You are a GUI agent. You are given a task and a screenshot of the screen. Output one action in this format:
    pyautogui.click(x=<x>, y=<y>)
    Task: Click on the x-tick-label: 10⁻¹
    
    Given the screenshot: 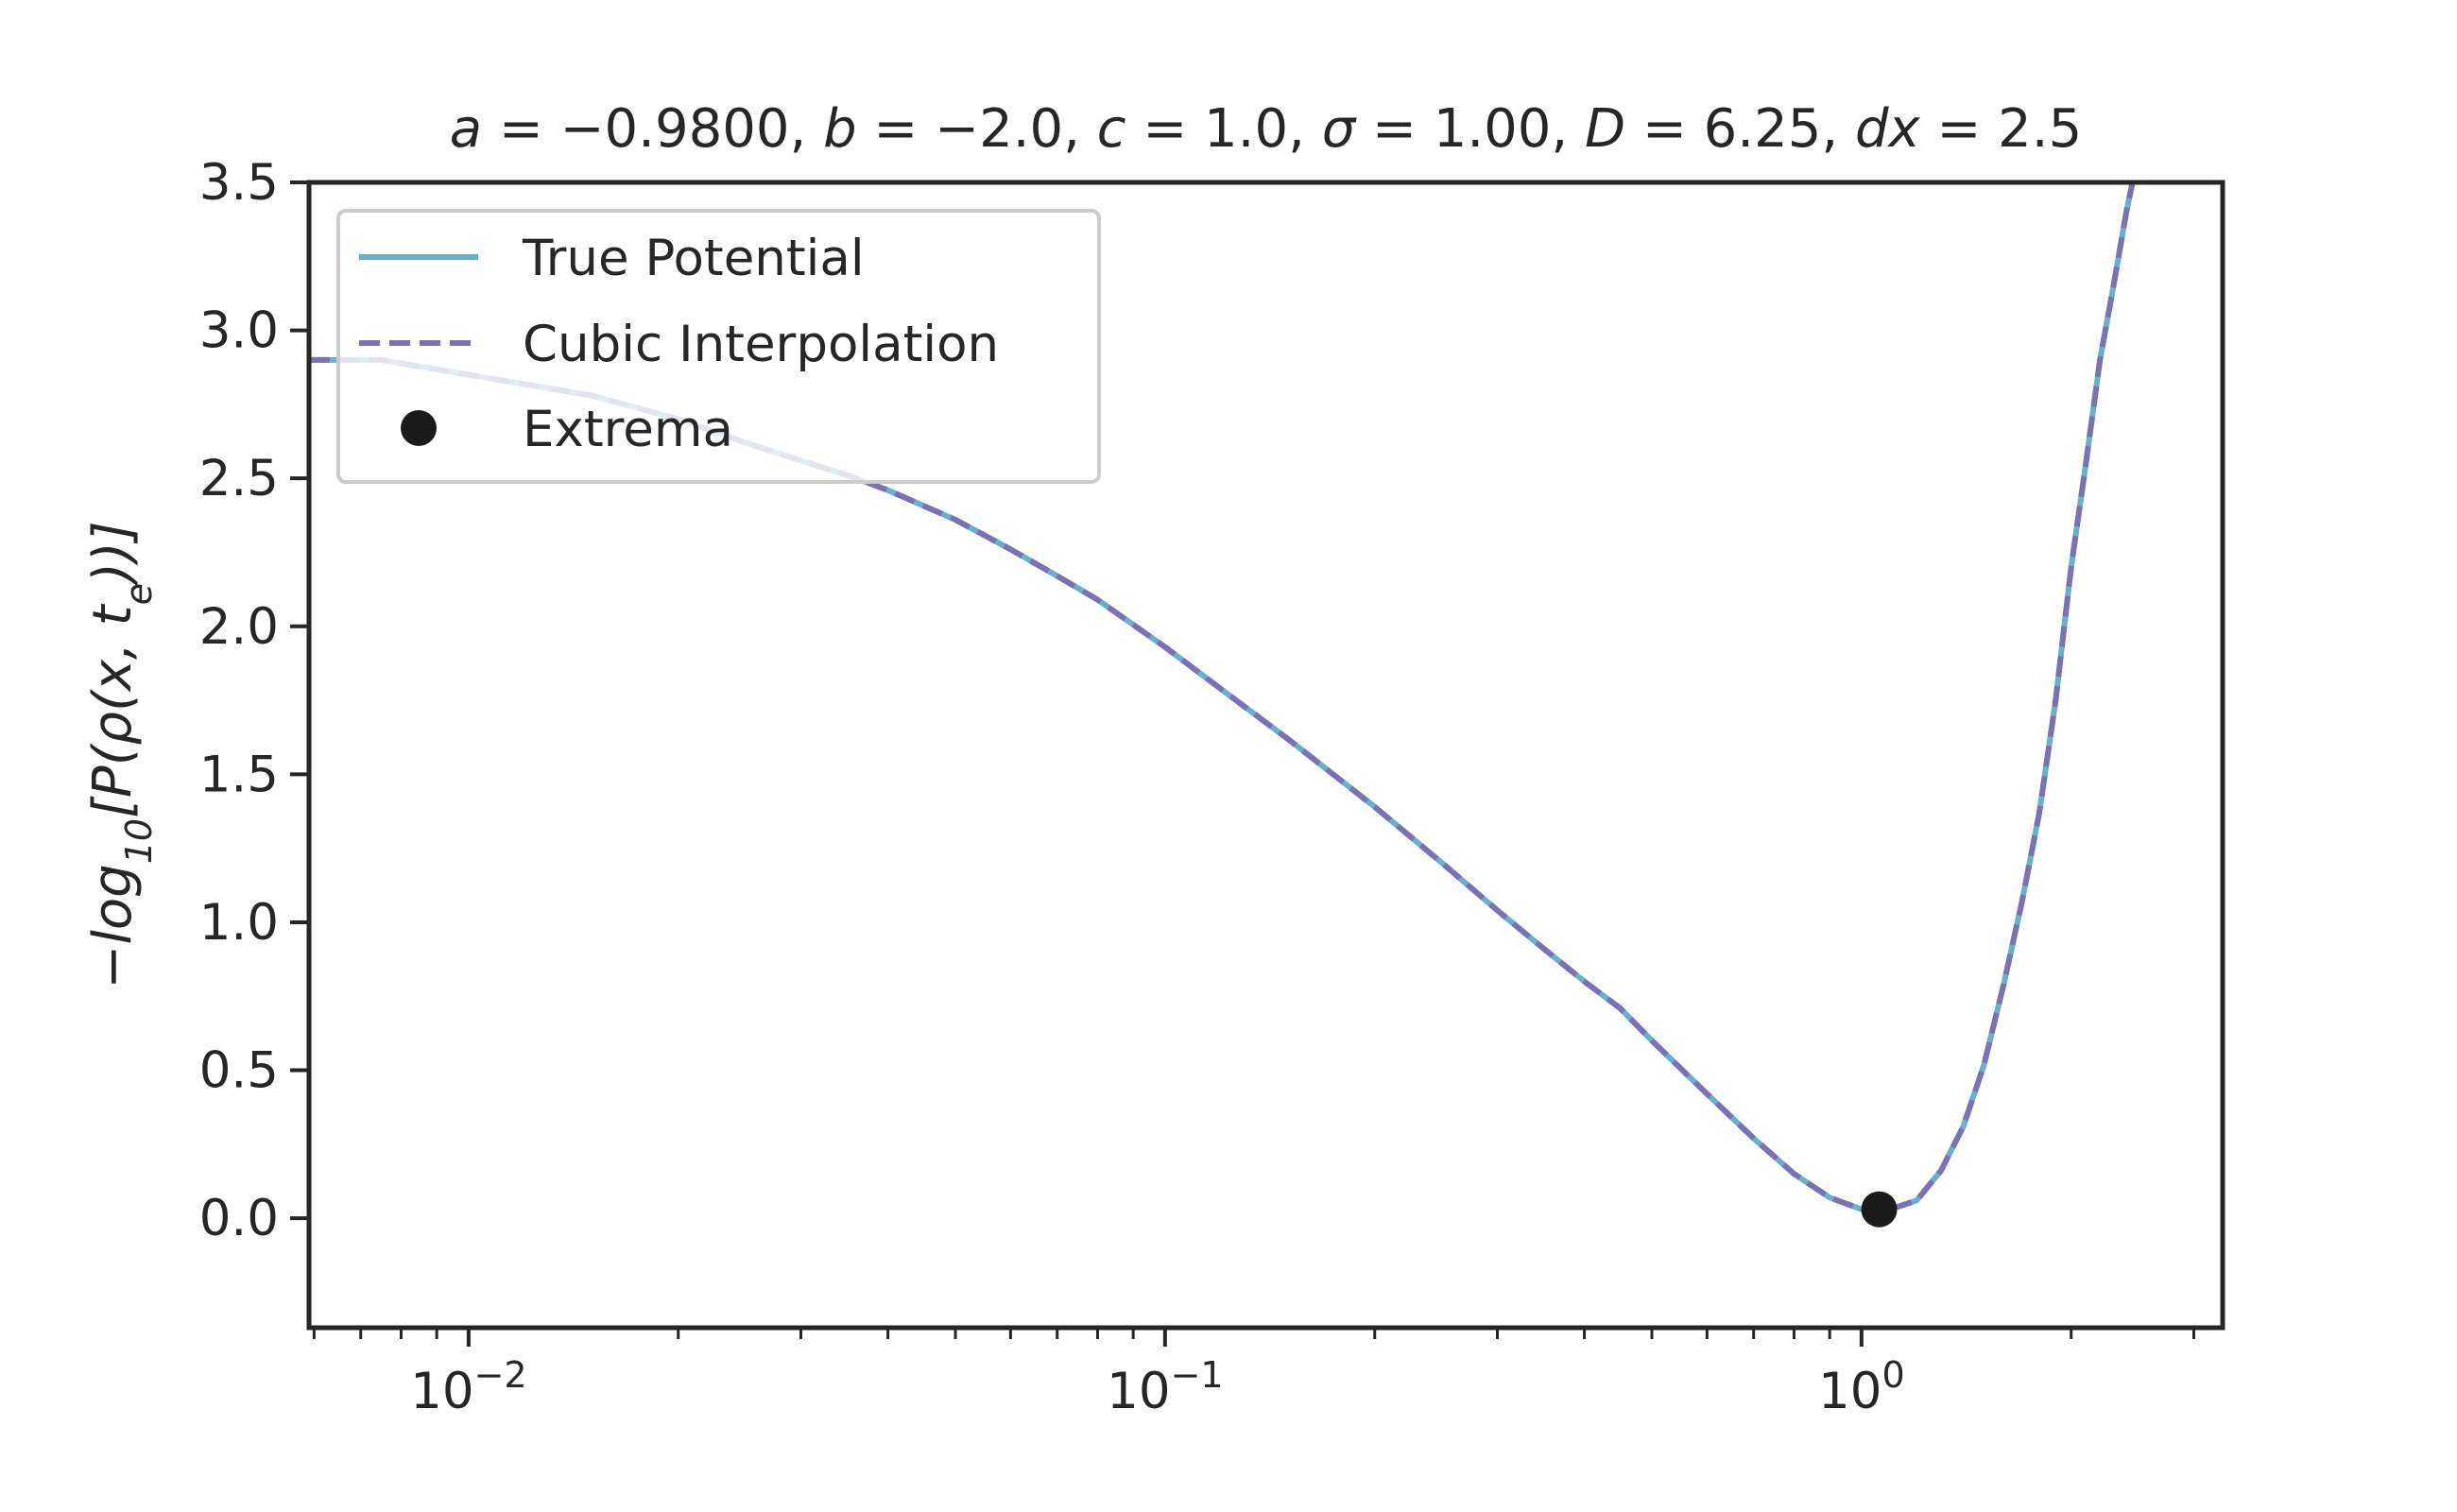 What is the action you would take?
    pyautogui.click(x=1165, y=1387)
    